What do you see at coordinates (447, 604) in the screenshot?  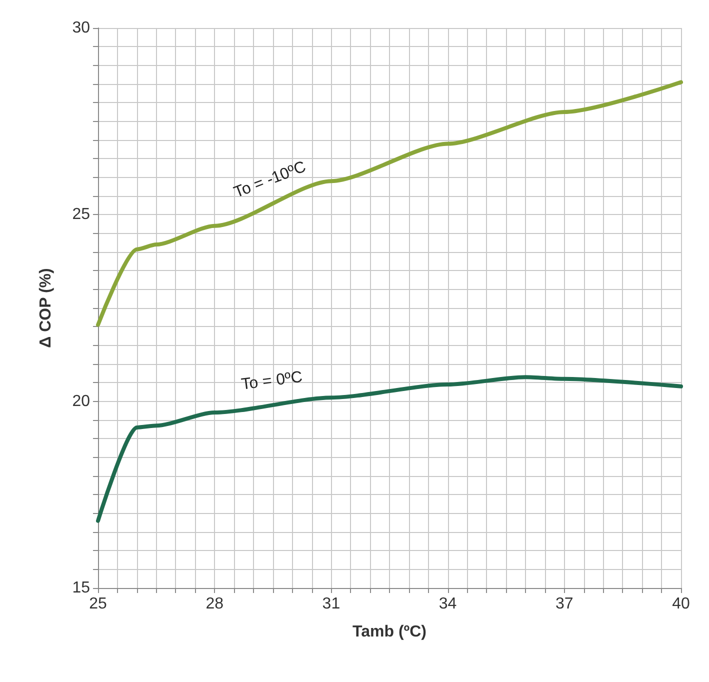 I see `x-tick-label: 34` at bounding box center [447, 604].